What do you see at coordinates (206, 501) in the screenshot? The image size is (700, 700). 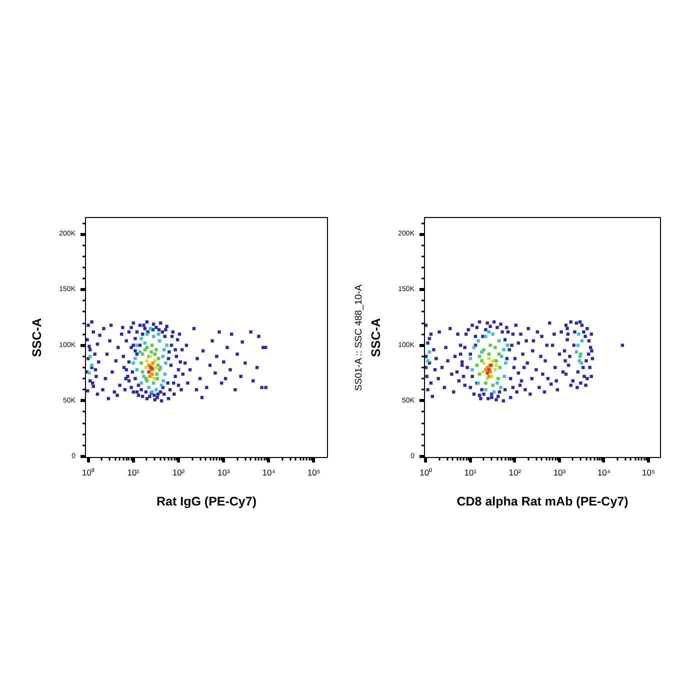 I see `x-axis-title: Rat IgG (PE-Cy7)` at bounding box center [206, 501].